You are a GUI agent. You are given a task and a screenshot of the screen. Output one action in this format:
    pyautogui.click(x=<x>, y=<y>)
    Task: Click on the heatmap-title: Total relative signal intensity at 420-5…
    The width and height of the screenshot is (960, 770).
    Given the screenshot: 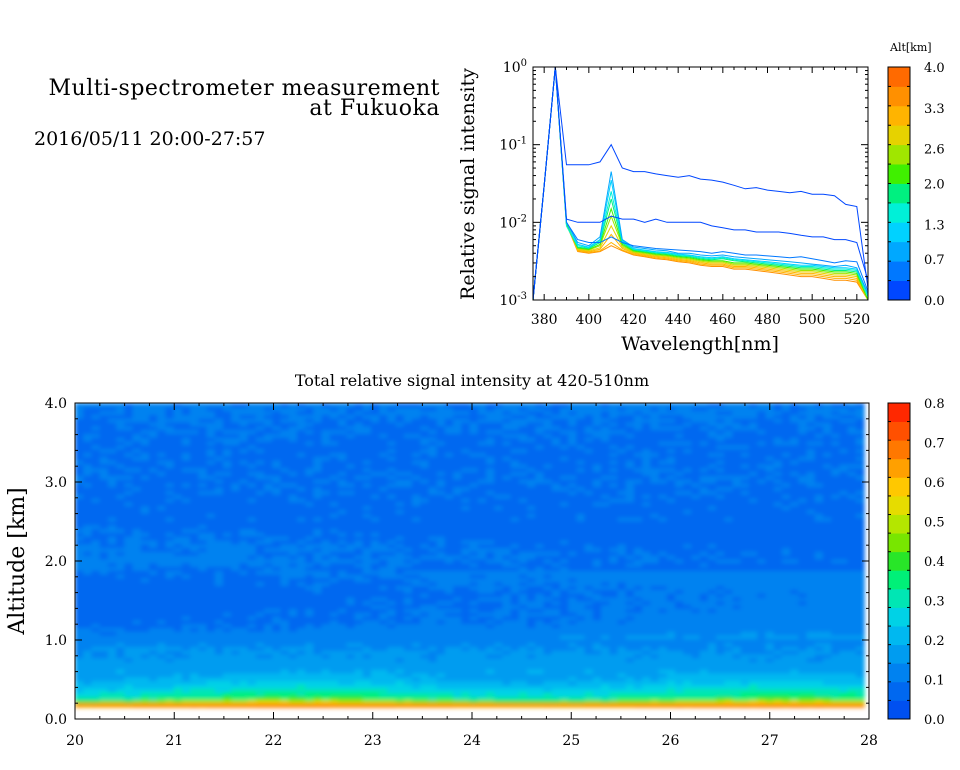 What is the action you would take?
    pyautogui.click(x=472, y=380)
    